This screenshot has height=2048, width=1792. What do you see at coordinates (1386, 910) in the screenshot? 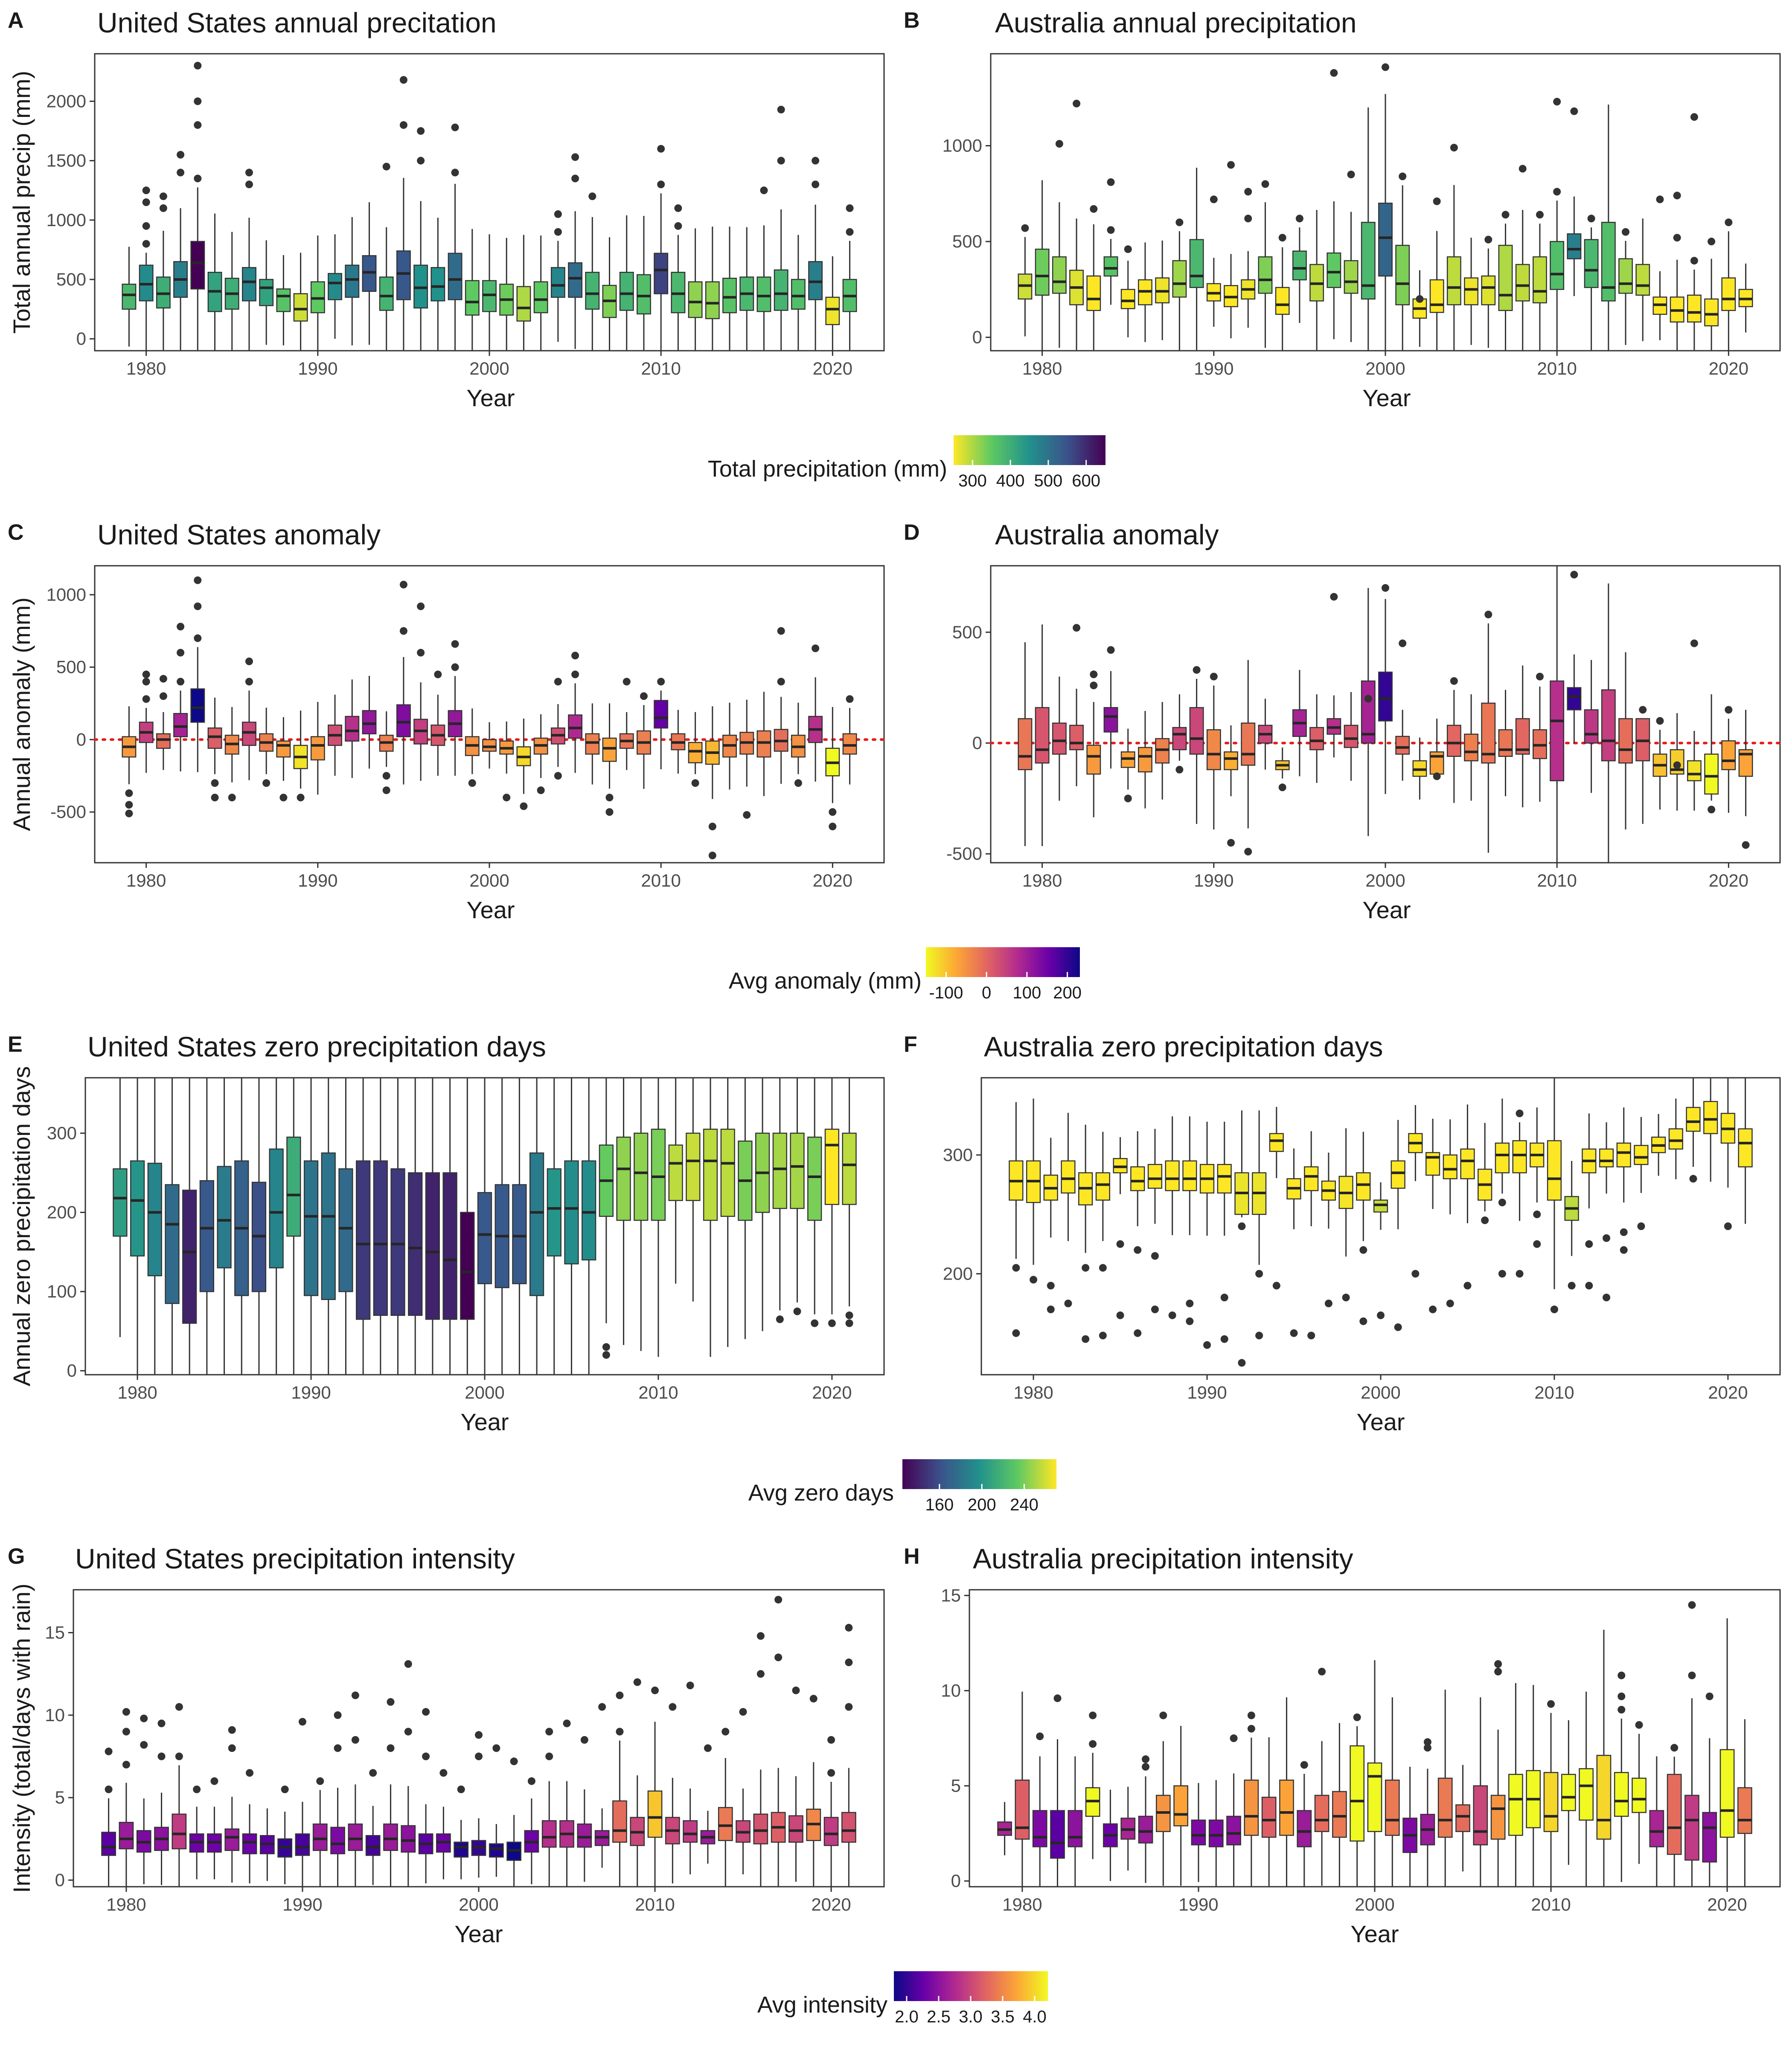
I see `panel-d-xlabel: Year` at bounding box center [1386, 910].